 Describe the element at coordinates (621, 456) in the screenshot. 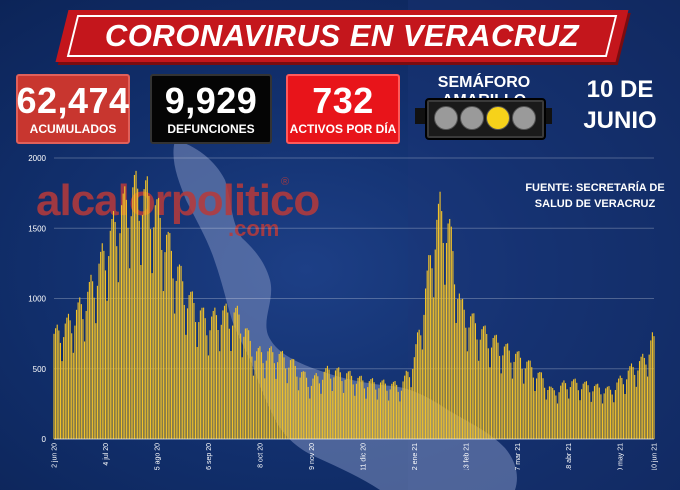

I see `x-tick-label: 20 may 21` at that location.